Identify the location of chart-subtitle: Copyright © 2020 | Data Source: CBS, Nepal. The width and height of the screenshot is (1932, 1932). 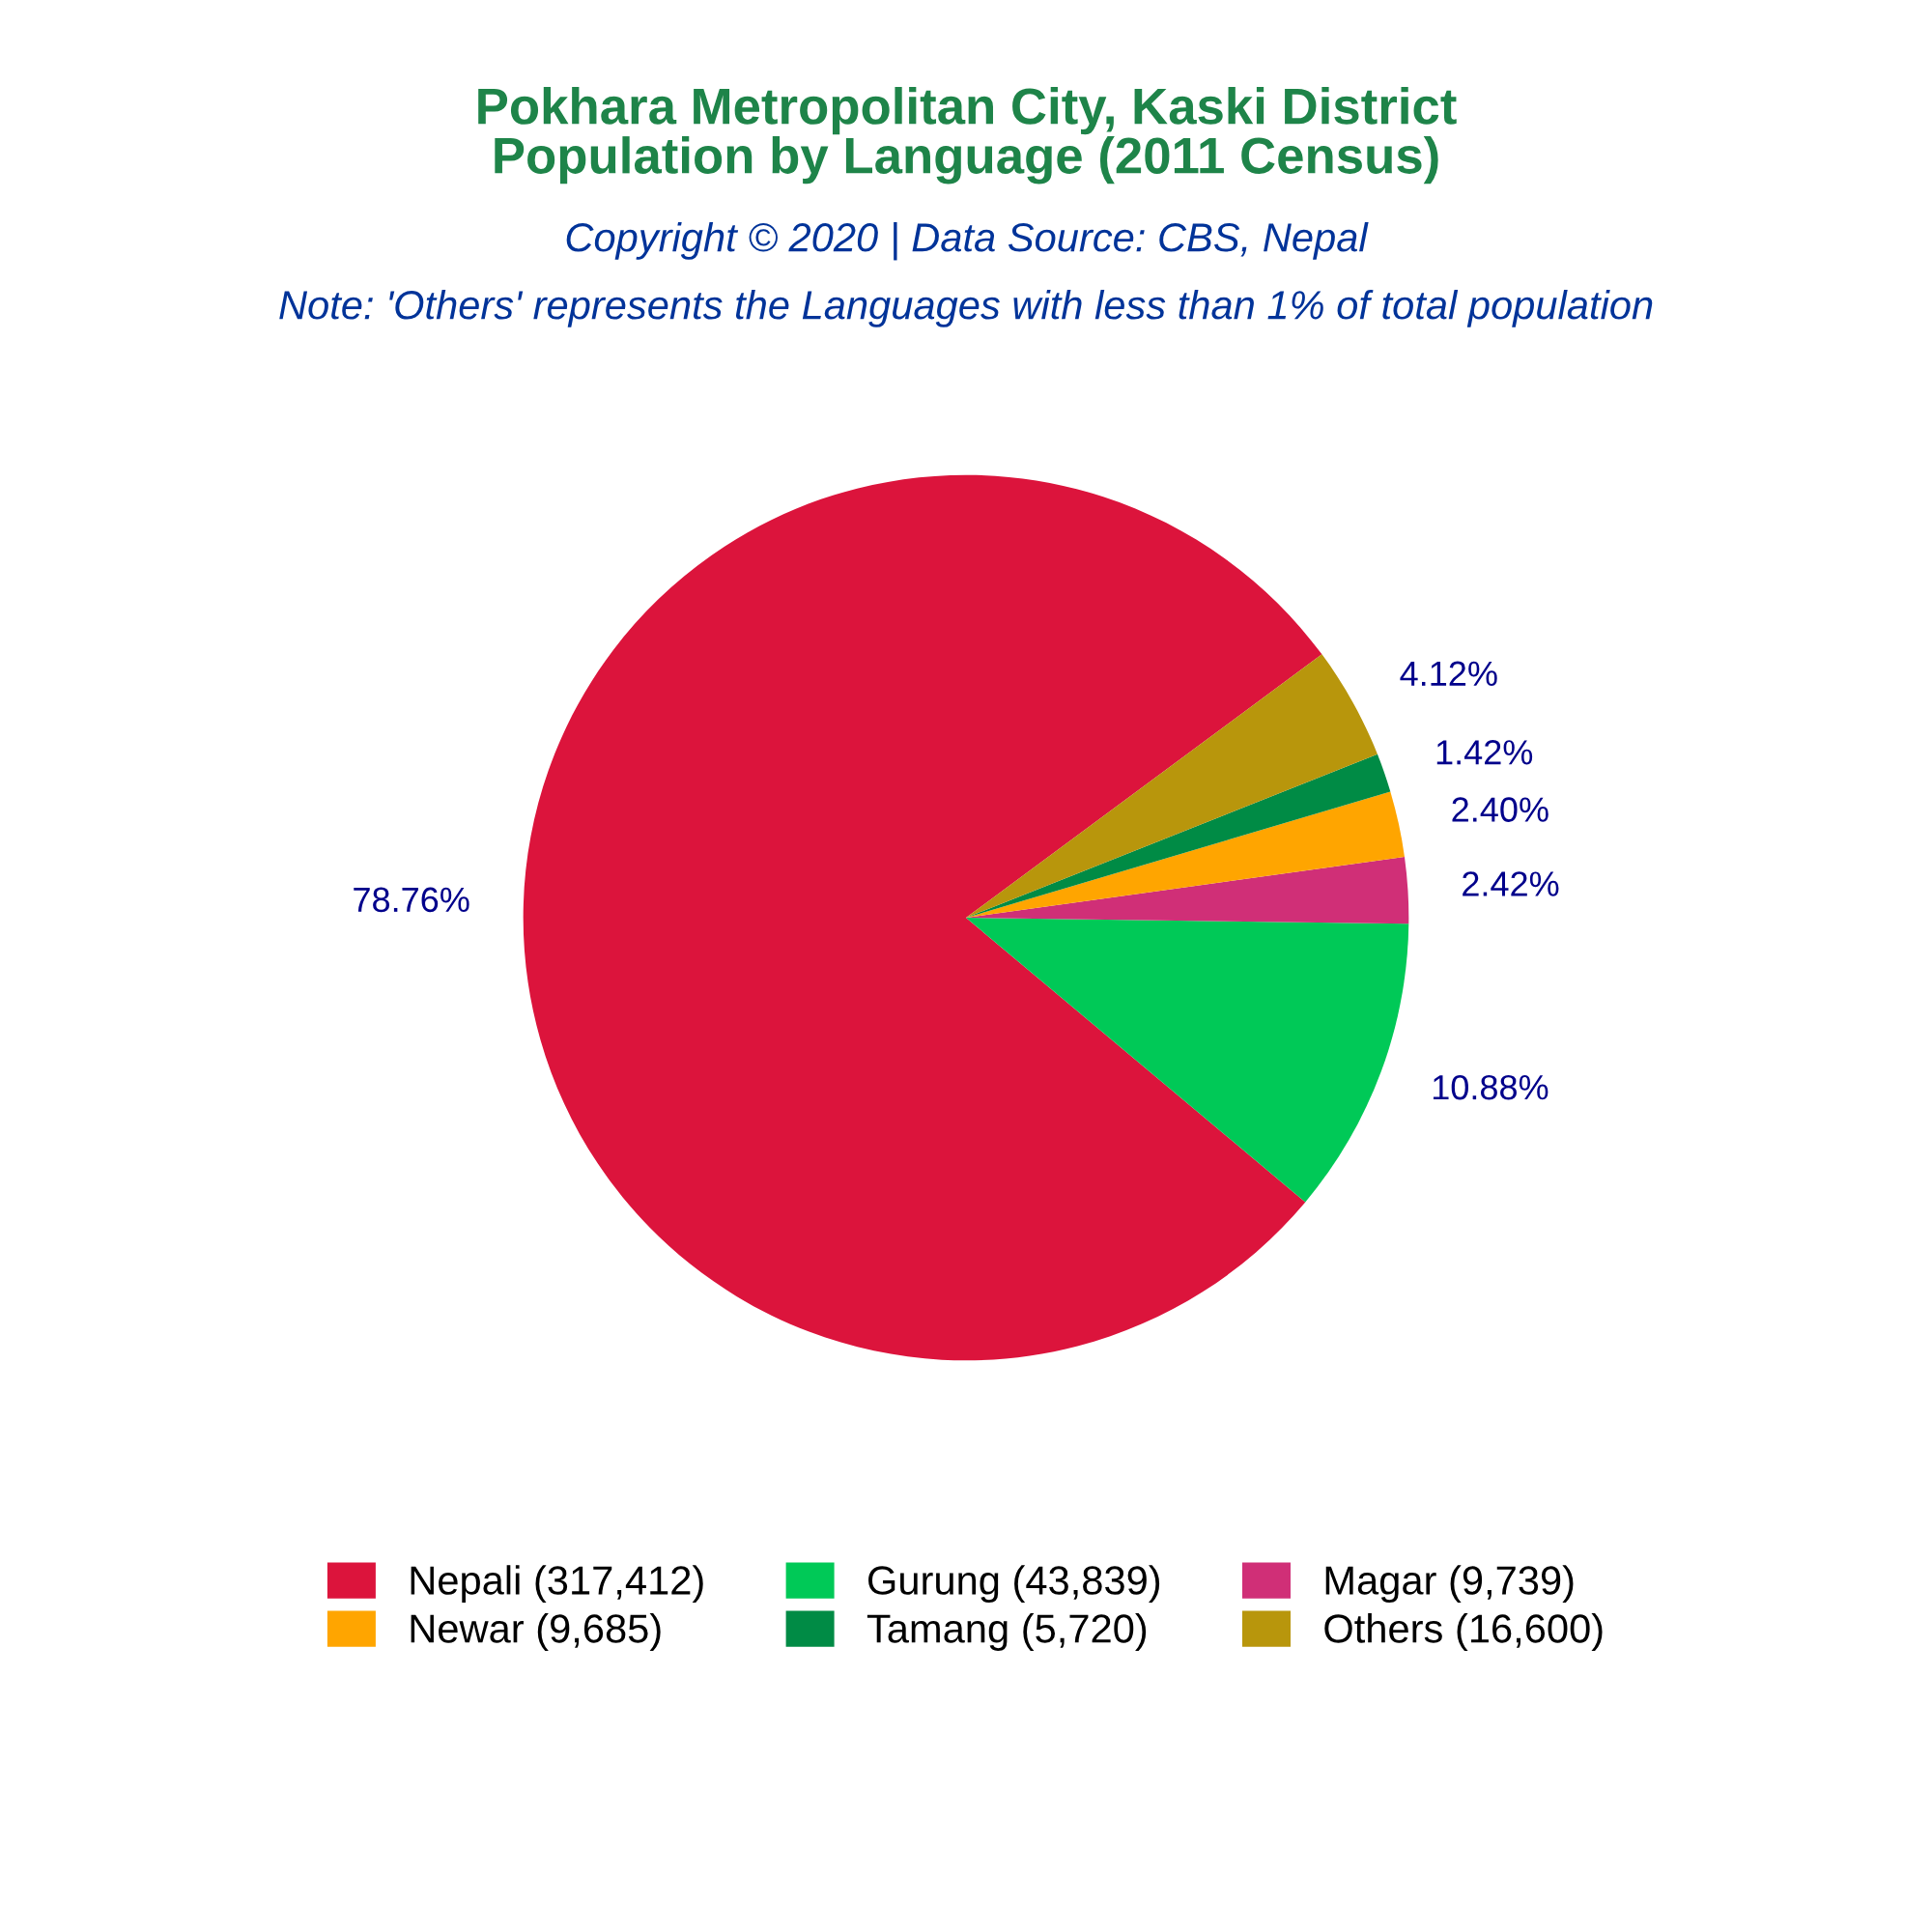
(967, 241).